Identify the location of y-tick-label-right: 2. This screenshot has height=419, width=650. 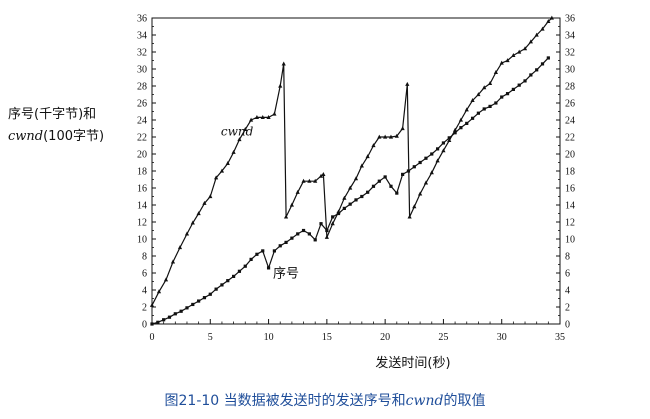
(567, 308).